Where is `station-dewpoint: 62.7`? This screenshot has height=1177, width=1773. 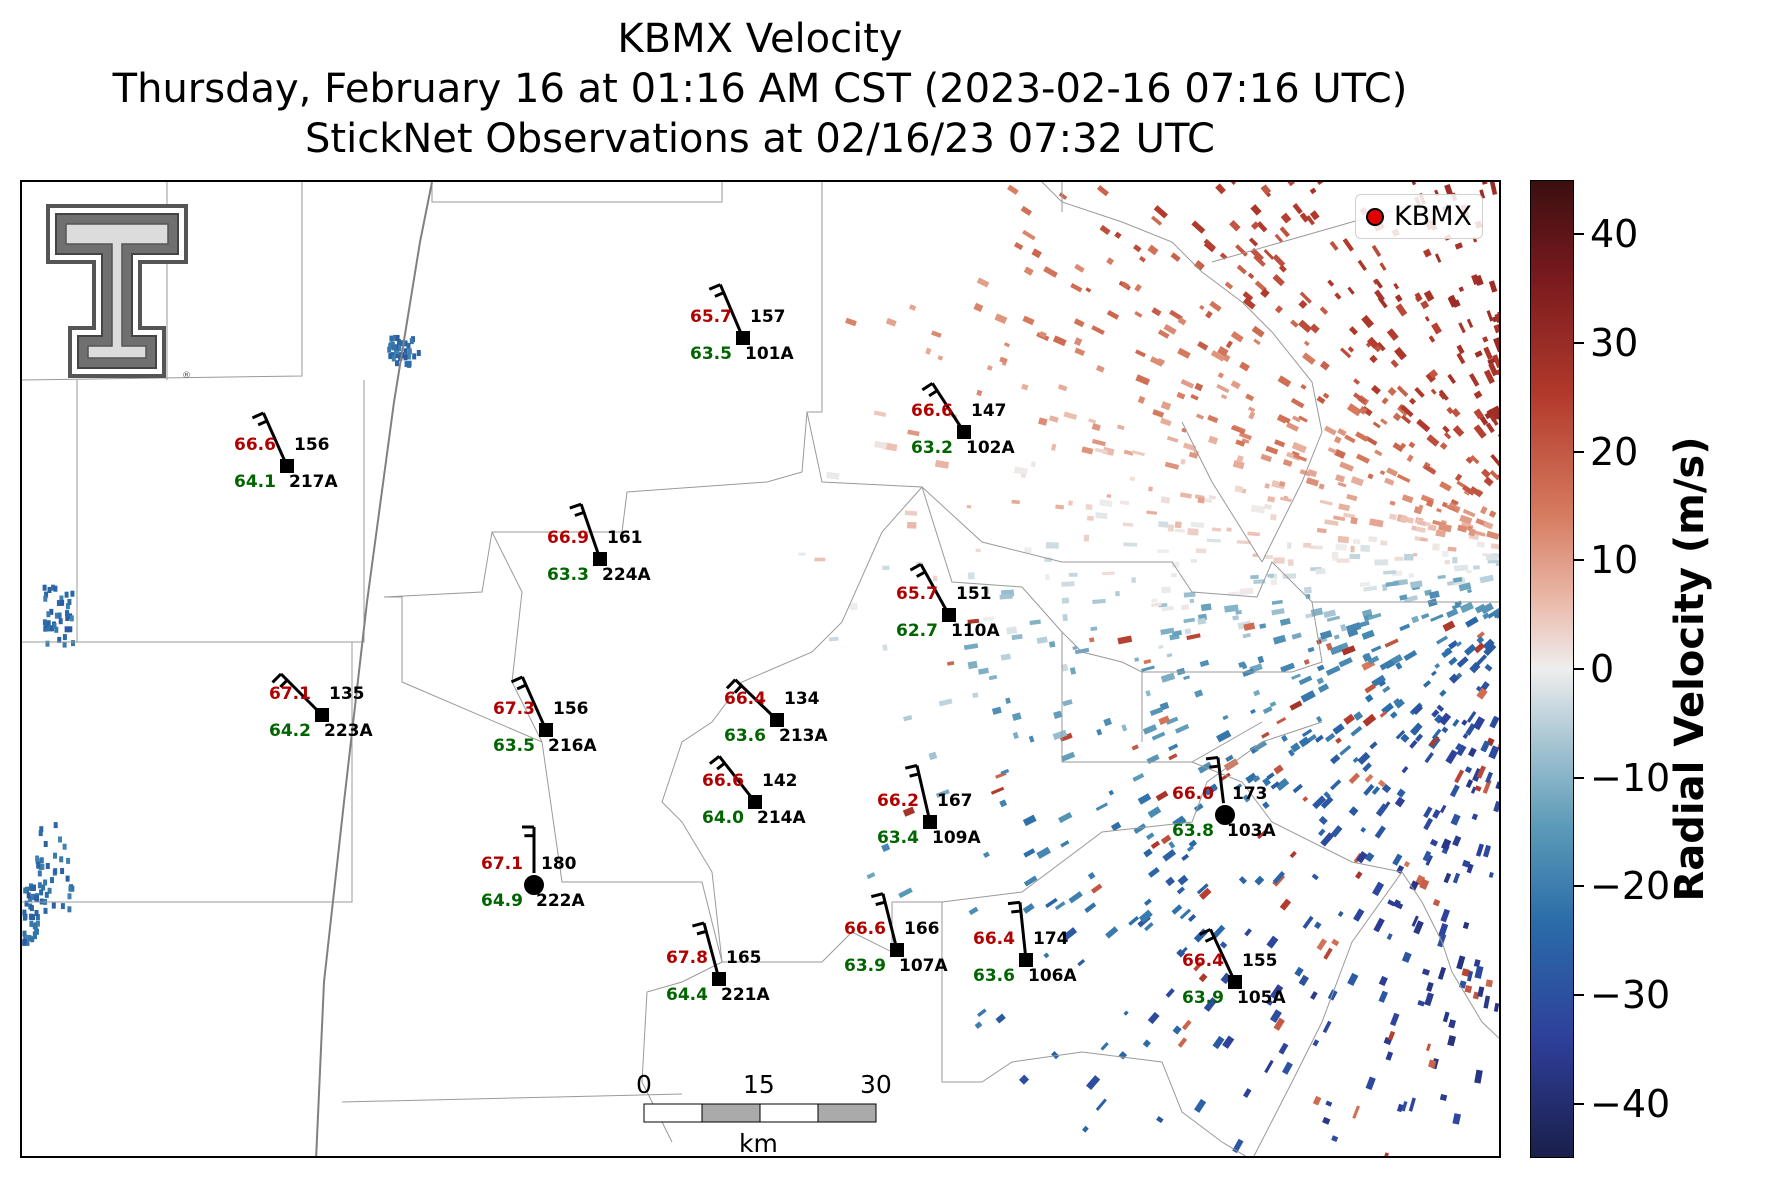
station-dewpoint: 62.7 is located at coordinates (917, 631).